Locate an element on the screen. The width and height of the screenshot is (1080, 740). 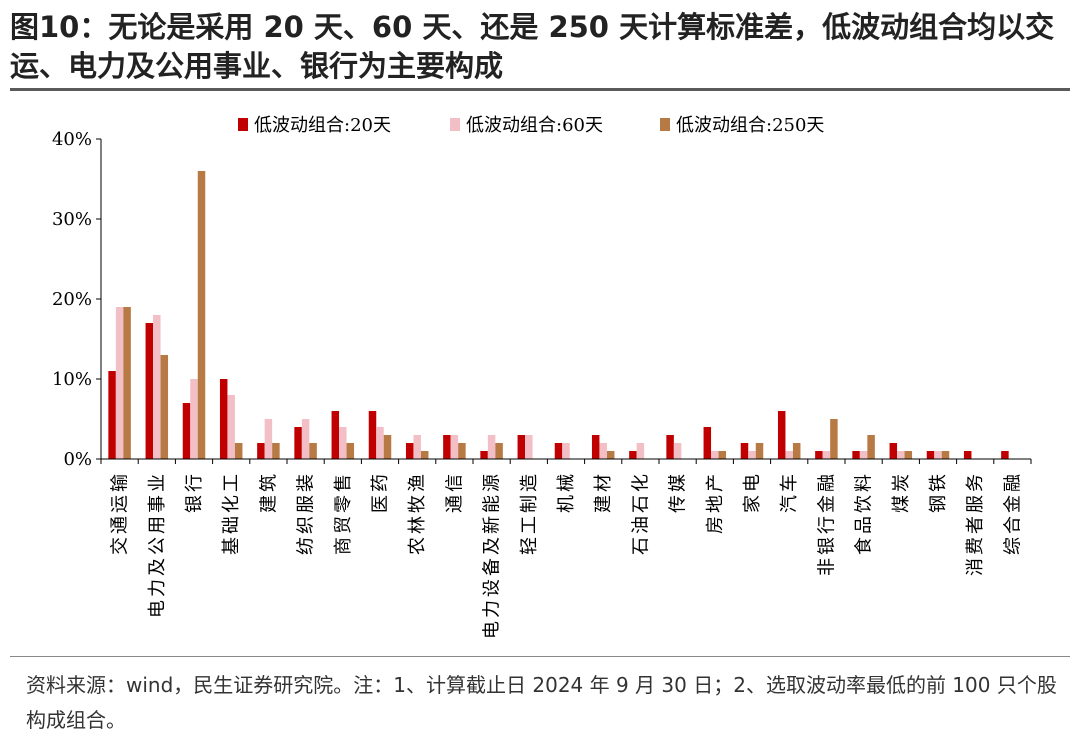
x-tick-label: 建筑 is located at coordinates (268, 492).